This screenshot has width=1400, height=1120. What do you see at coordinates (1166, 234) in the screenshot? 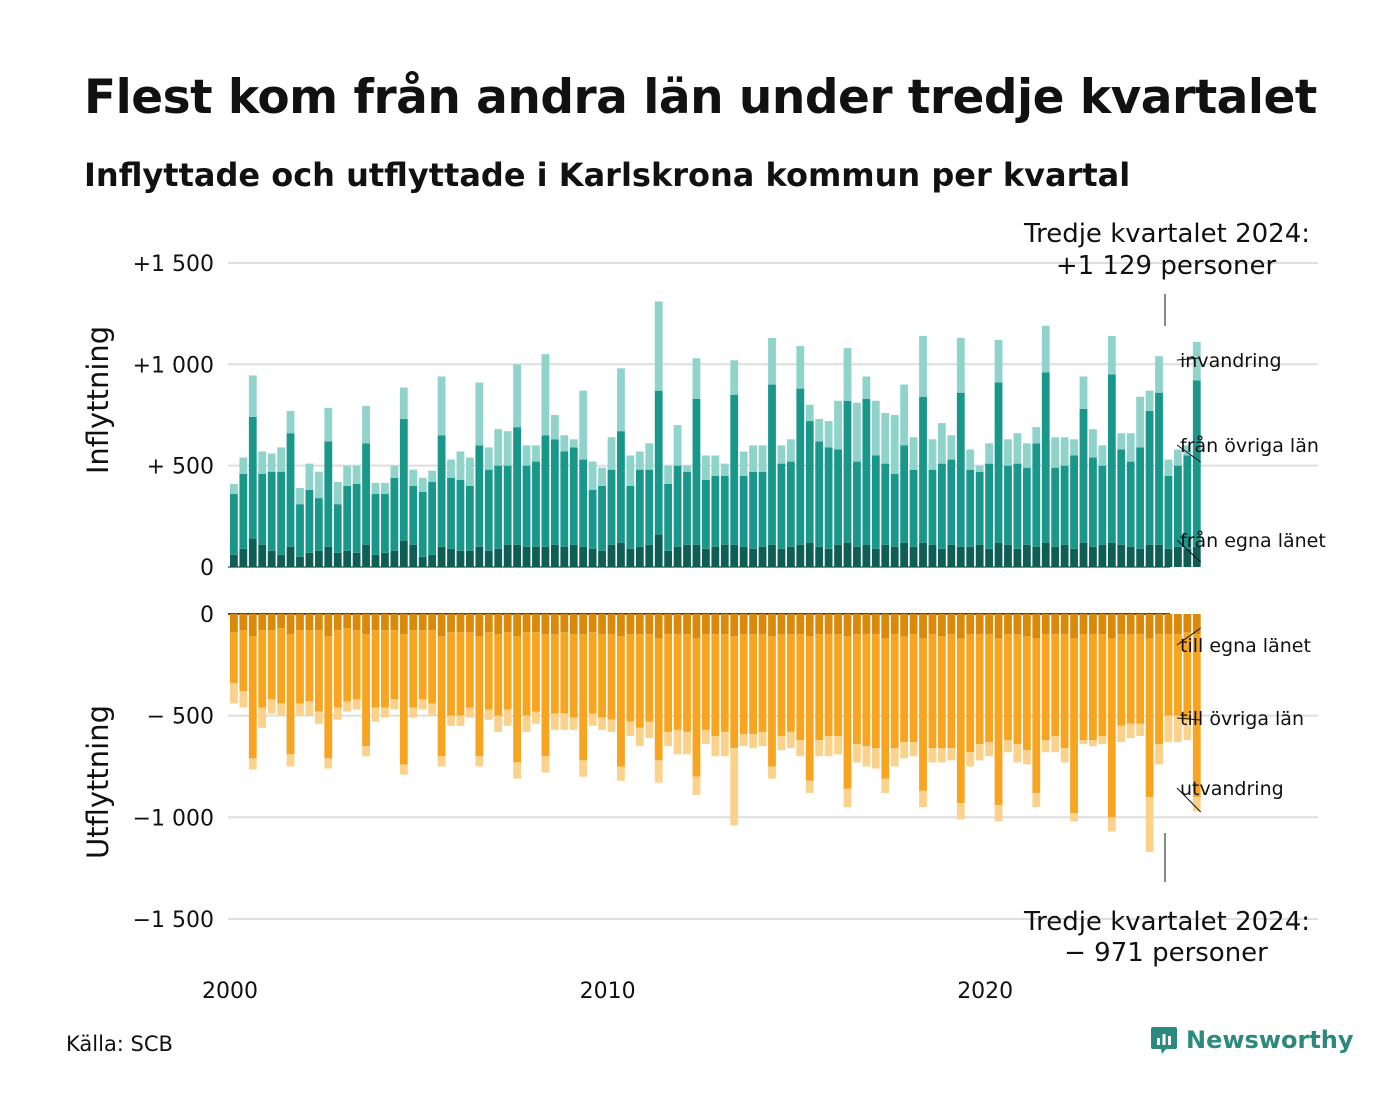
I see `annotation-in-line1: Tredje kvartalet 2024:` at bounding box center [1166, 234].